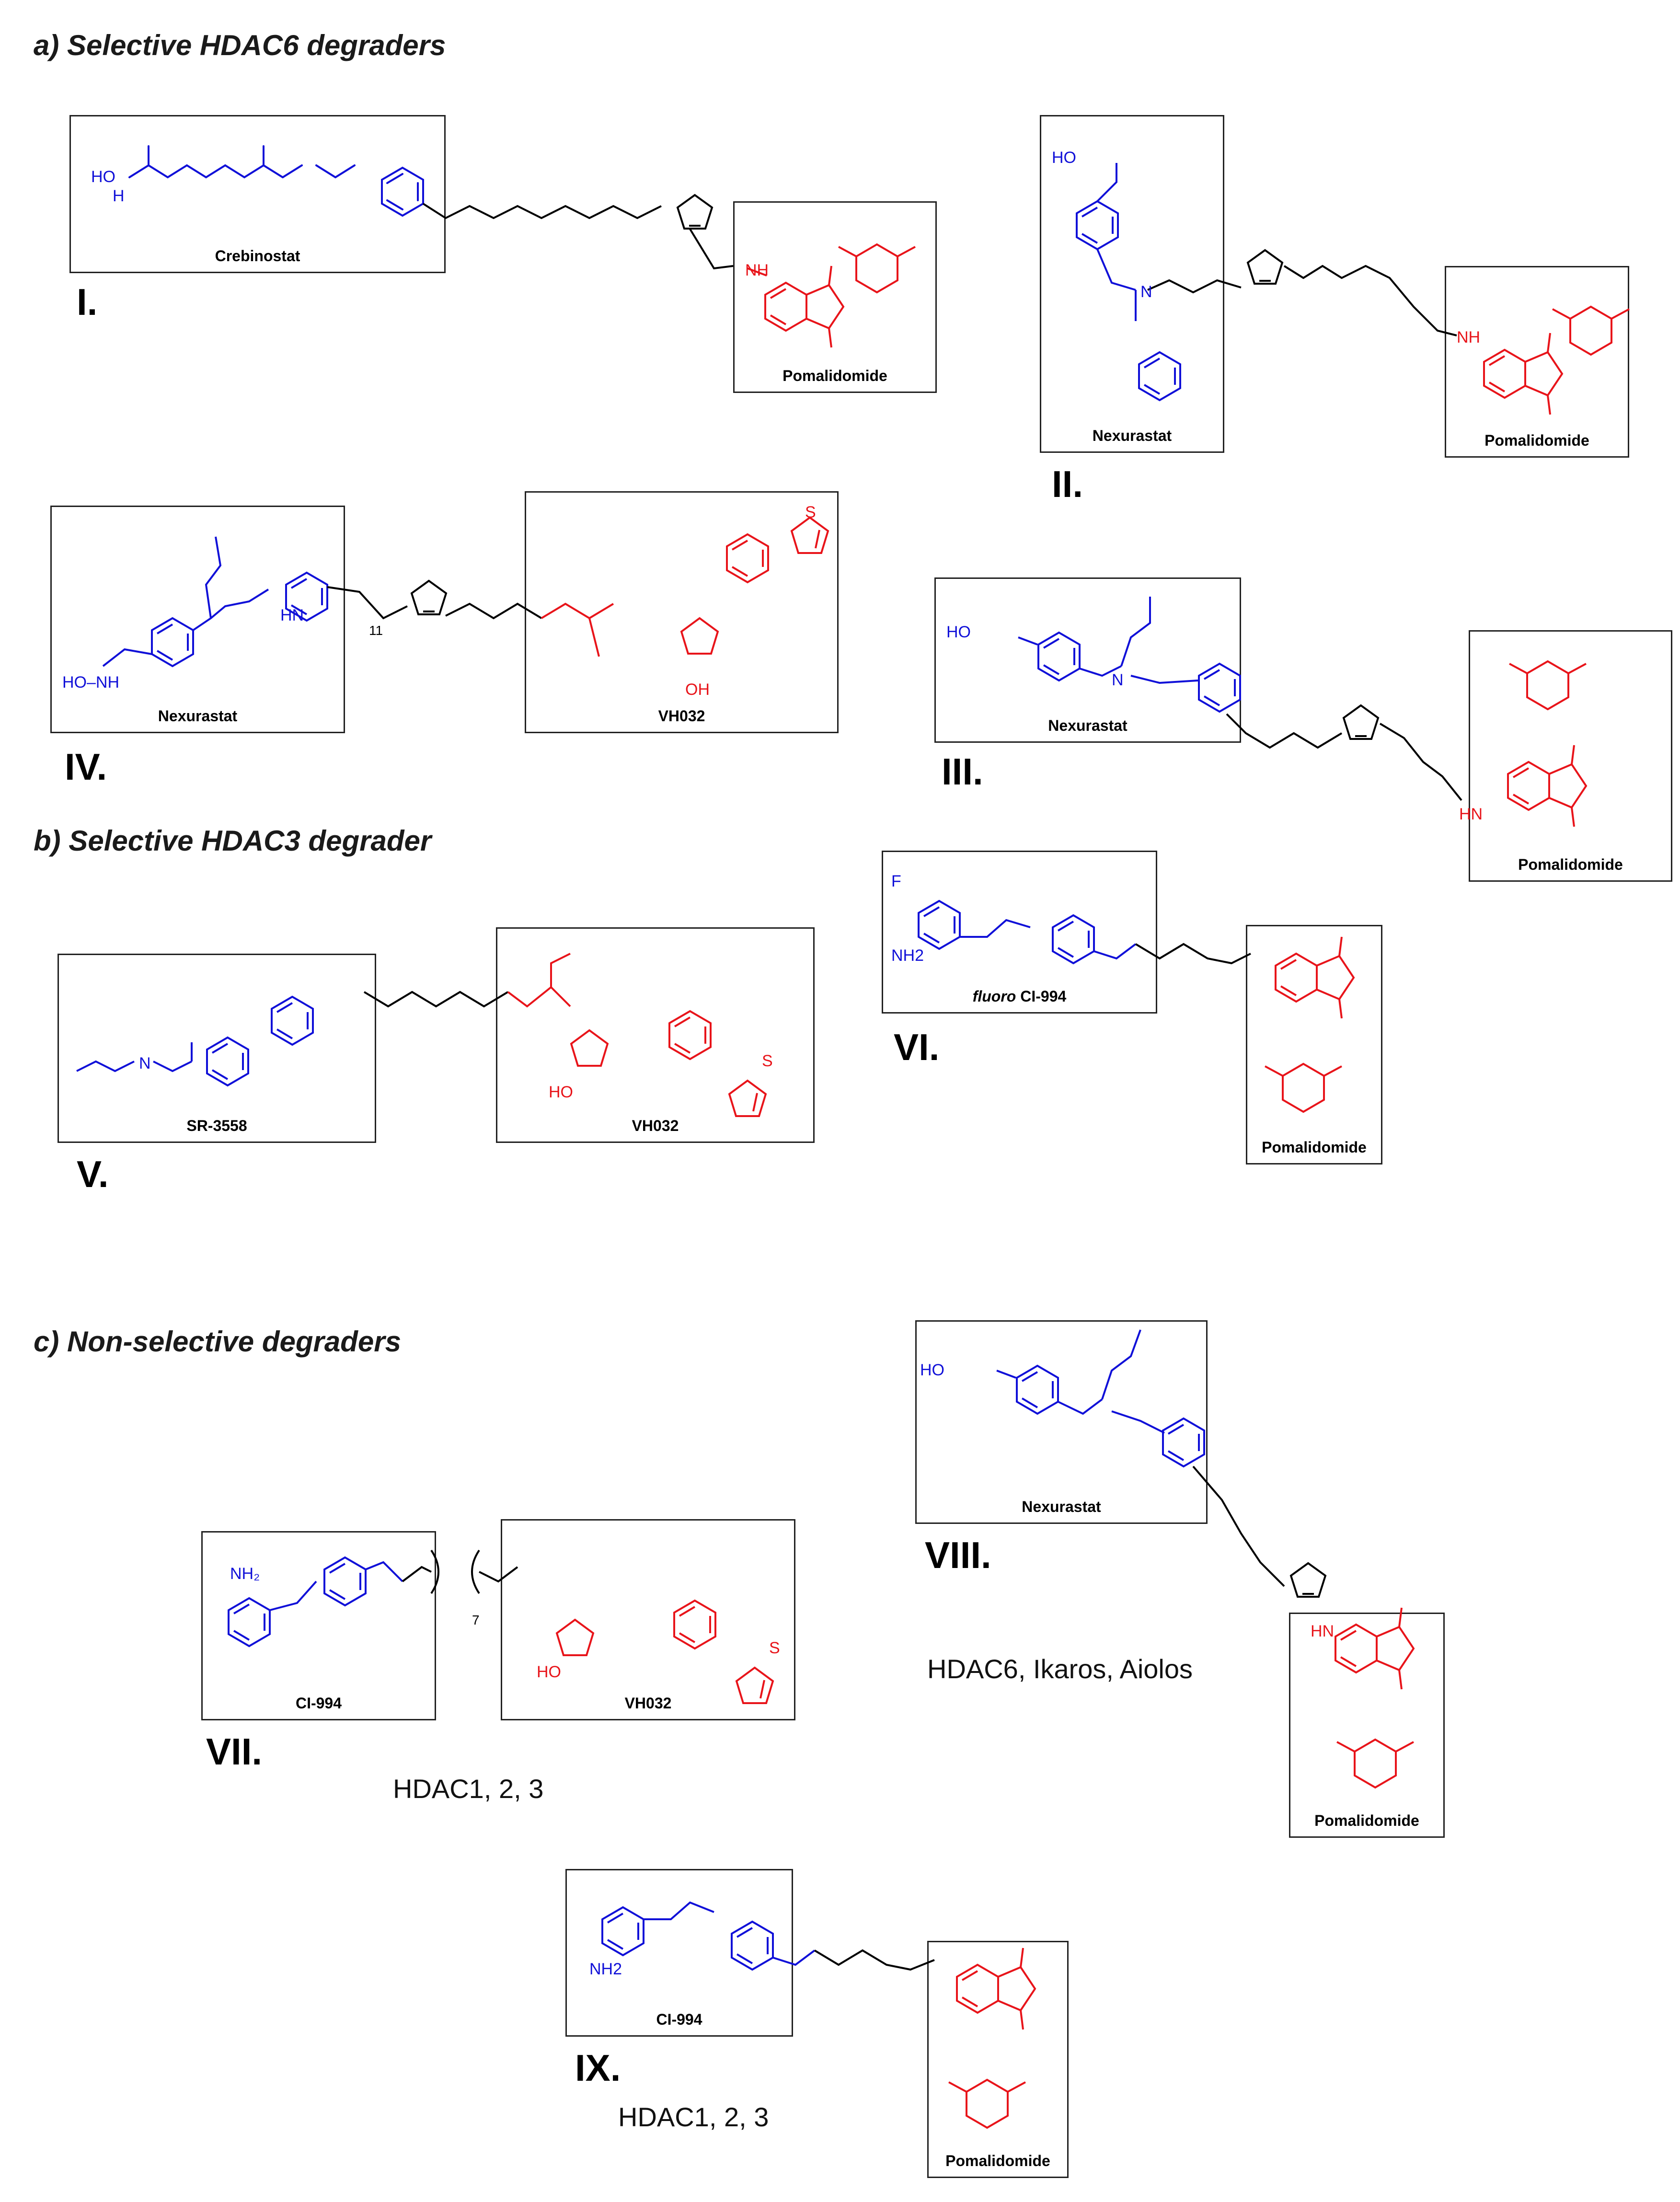 This screenshot has height=2202, width=1680. I want to click on numeral-VIII: VIII., so click(958, 1555).